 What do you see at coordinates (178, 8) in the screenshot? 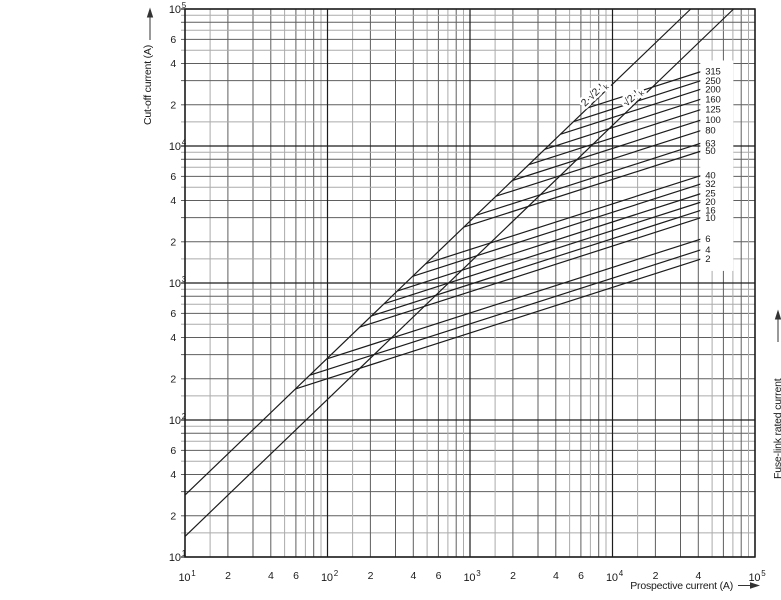
I see `y-axis-decade-label: 10⁵` at bounding box center [178, 8].